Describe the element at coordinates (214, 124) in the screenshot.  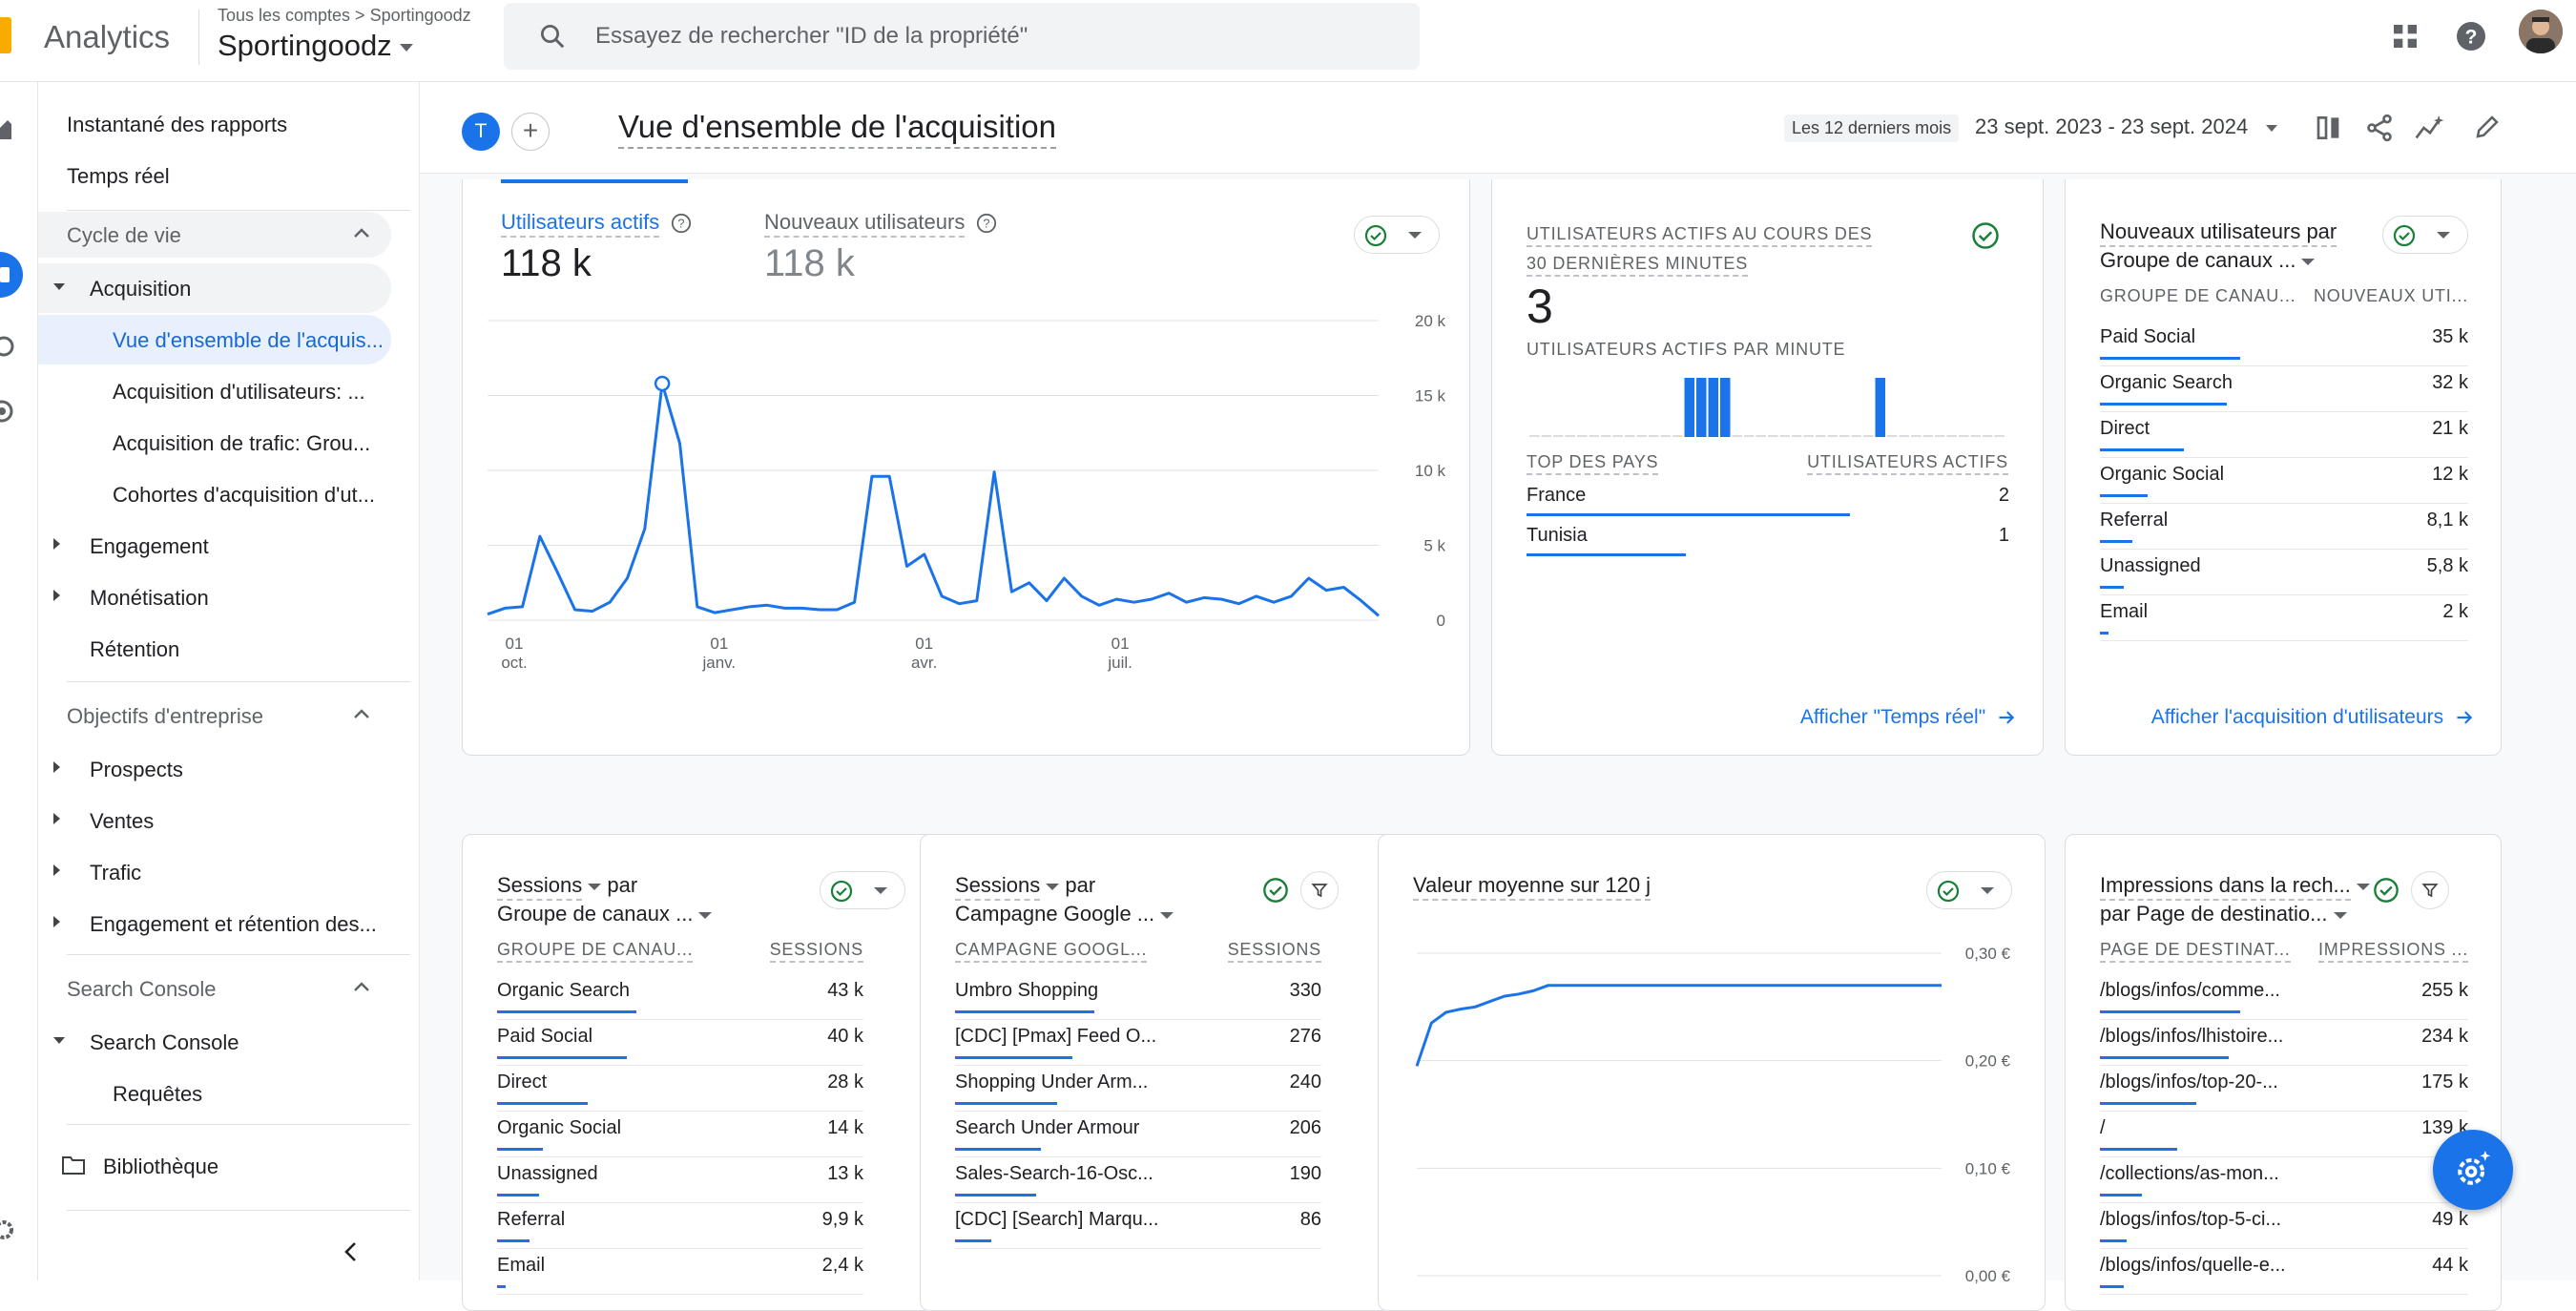
I see `nav-reports-snapshot: Instantané des rapports` at that location.